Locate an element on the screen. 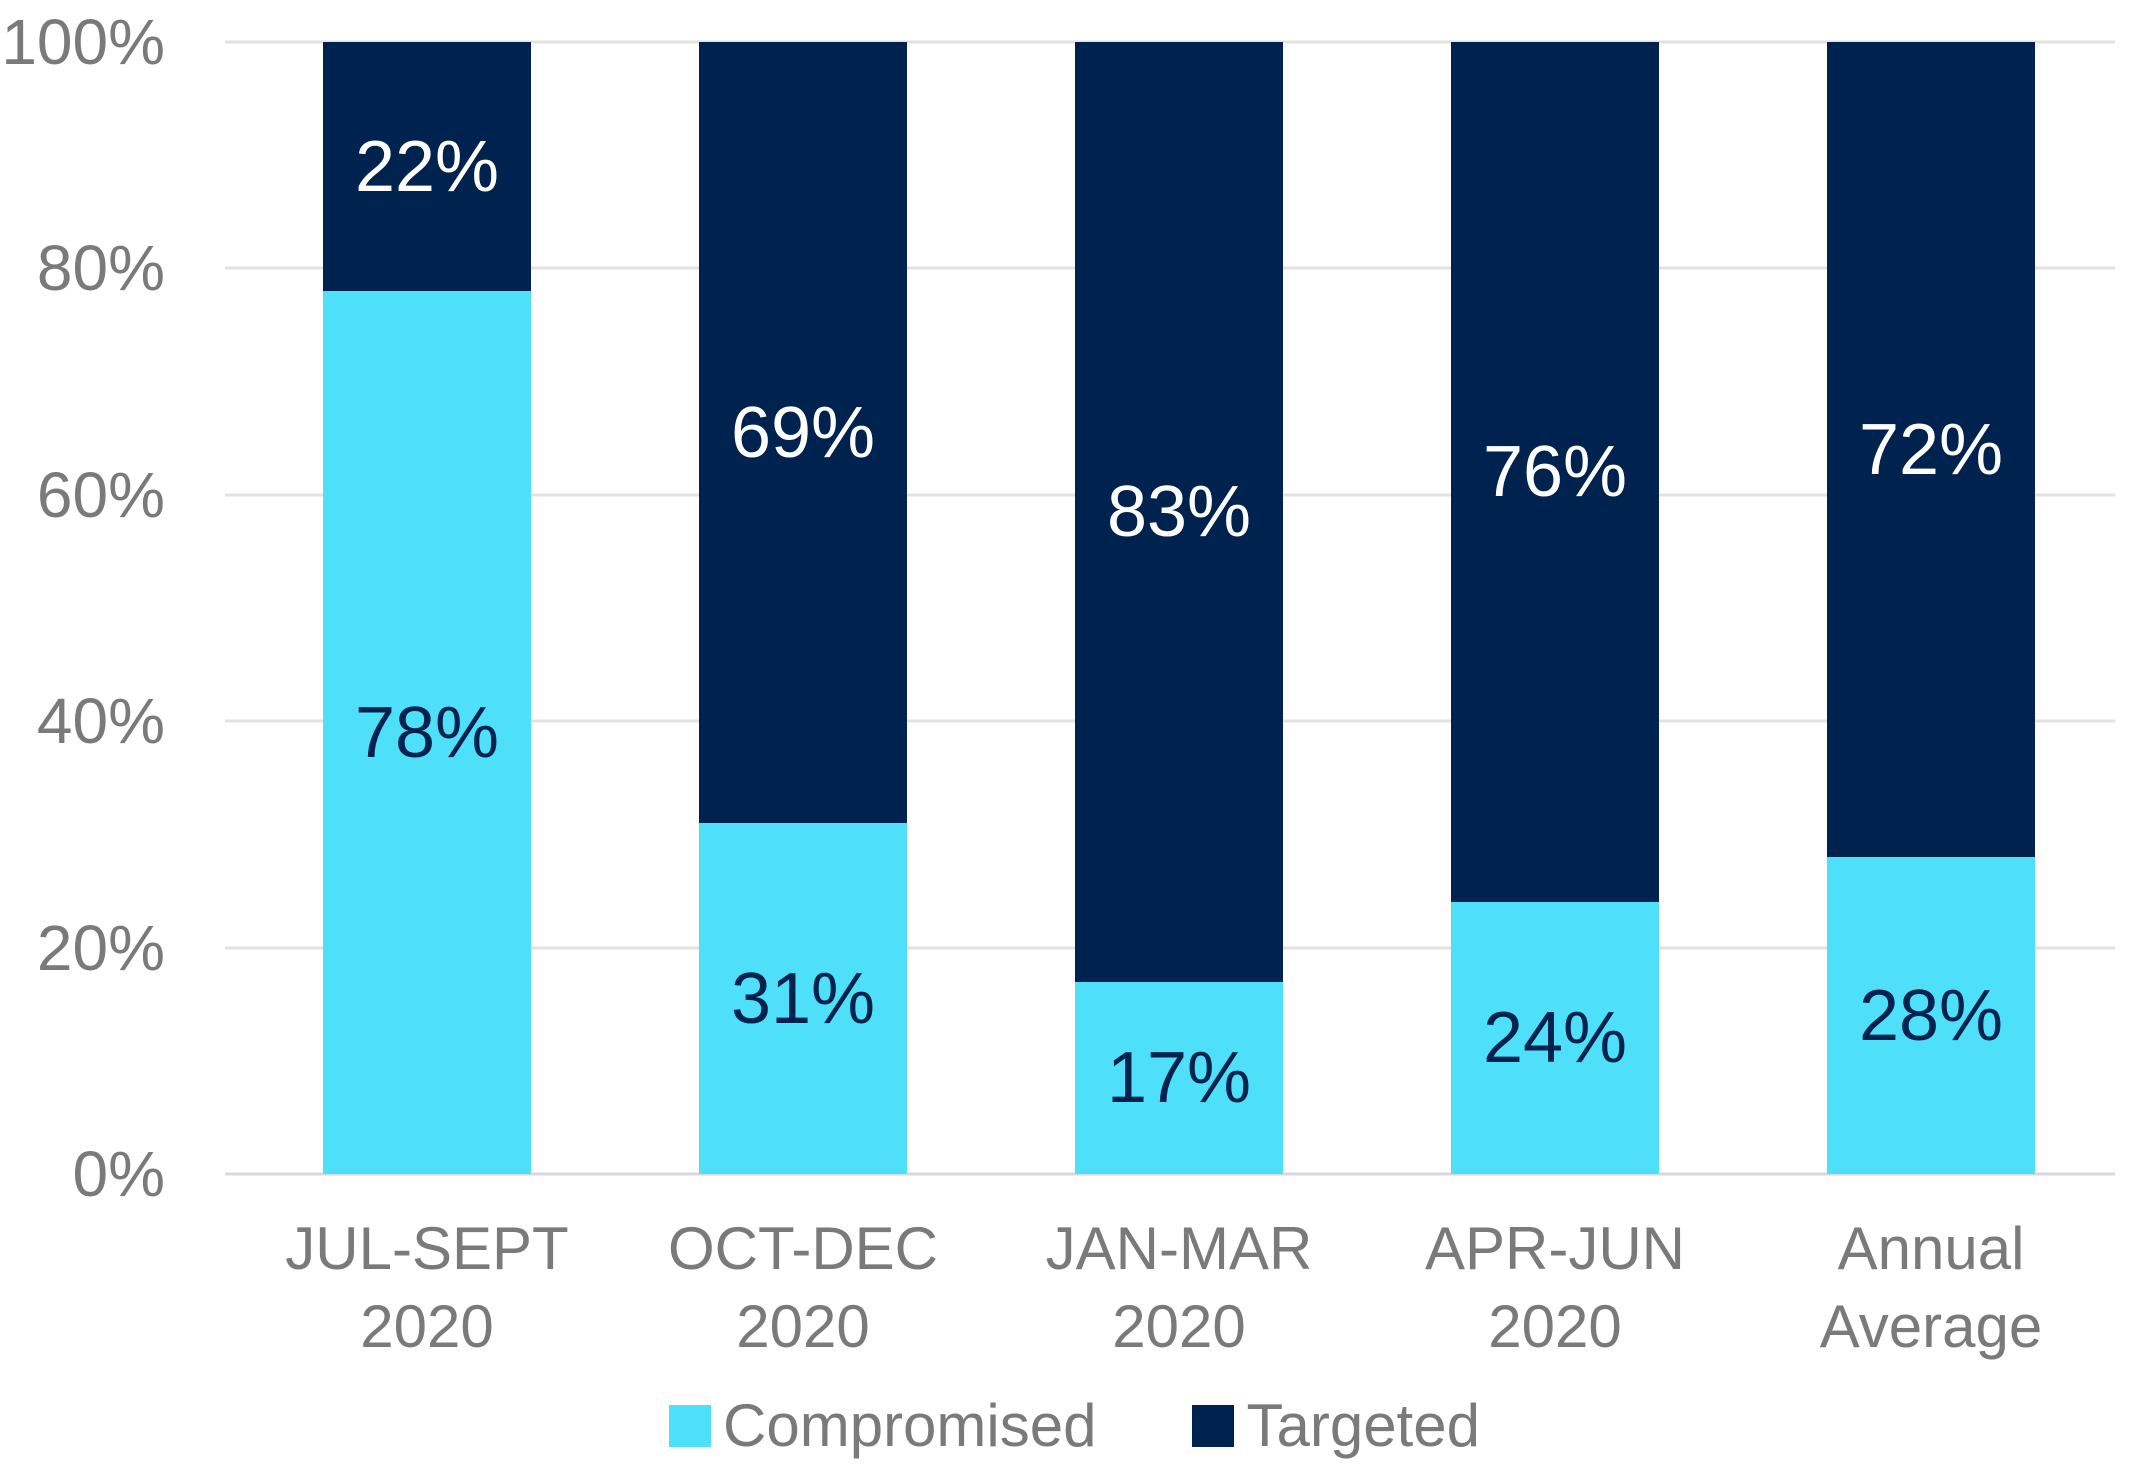  y-axis-tick-label: 60% is located at coordinates (100, 494).